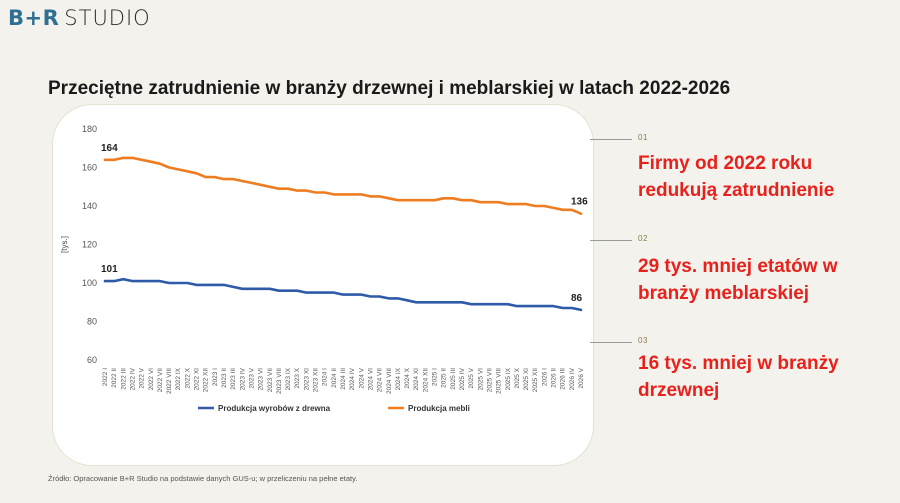 This screenshot has height=503, width=900. I want to click on x-tick-label: 2023 IX, so click(288, 378).